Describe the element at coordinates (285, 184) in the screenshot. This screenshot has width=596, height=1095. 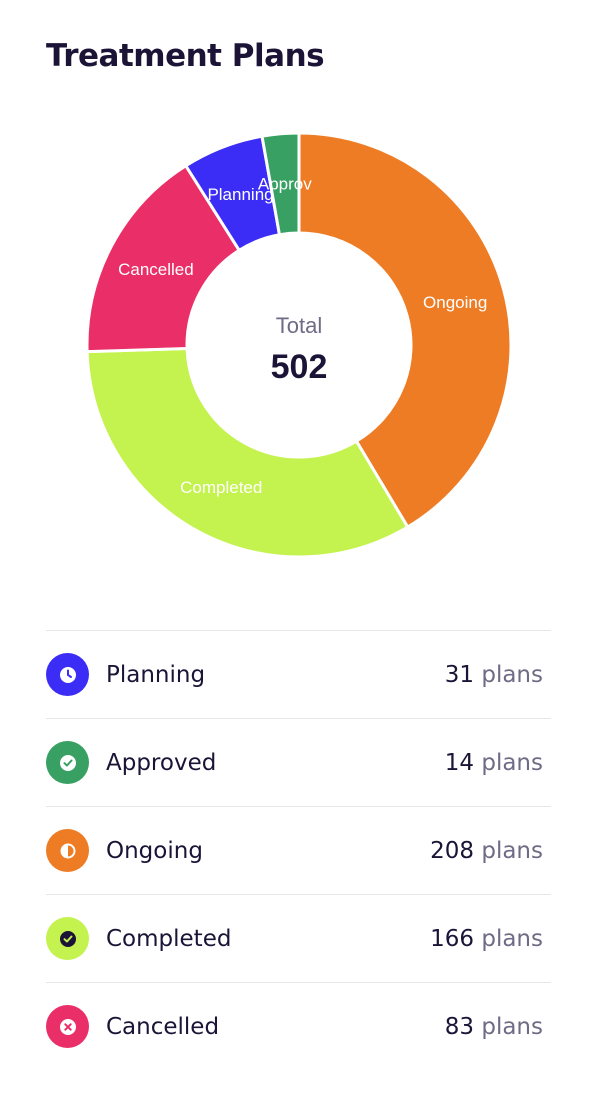
I see `slice-label-approved: Approv` at that location.